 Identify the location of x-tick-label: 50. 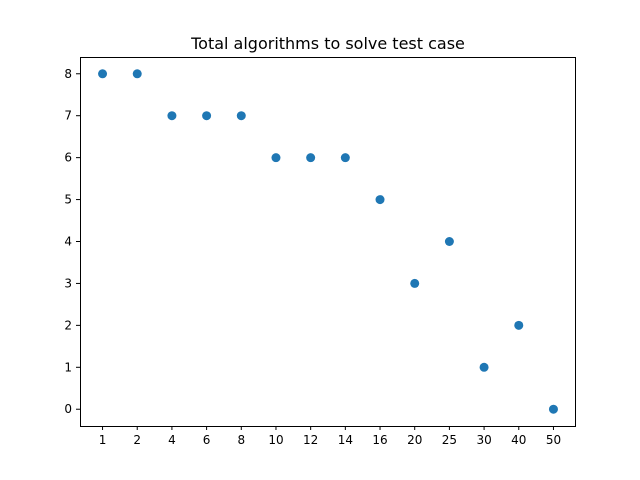
(553, 440).